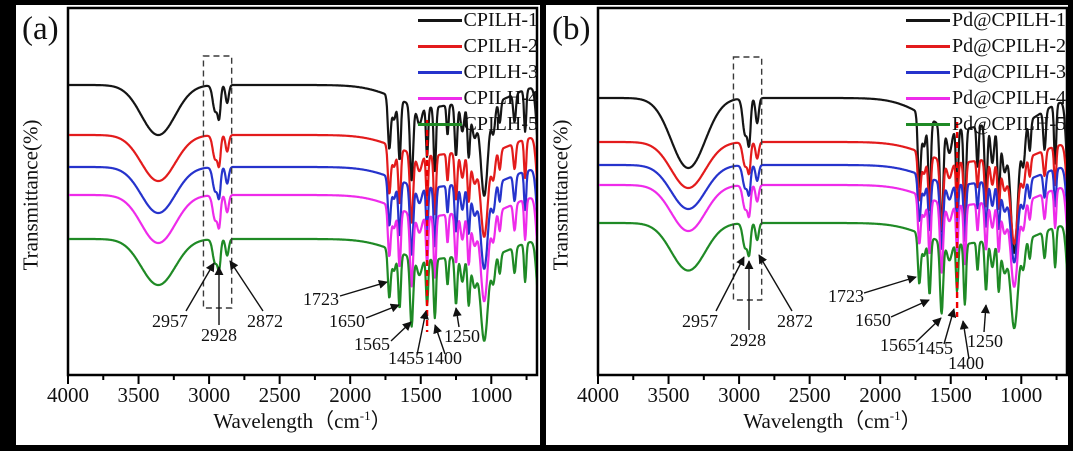 Image resolution: width=1073 pixels, height=451 pixels. I want to click on legend-item: Pd@CPILH-5, so click(986, 124).